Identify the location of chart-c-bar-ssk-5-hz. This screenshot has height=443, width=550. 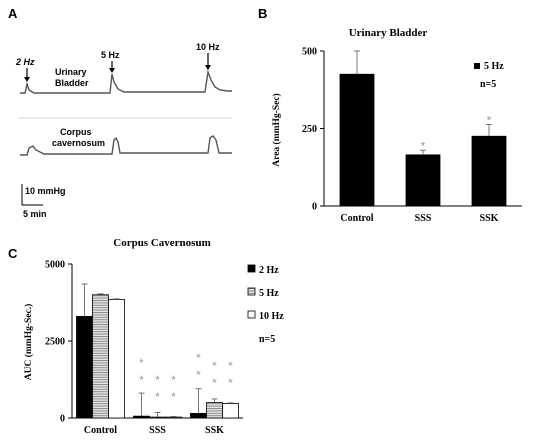
(214, 410).